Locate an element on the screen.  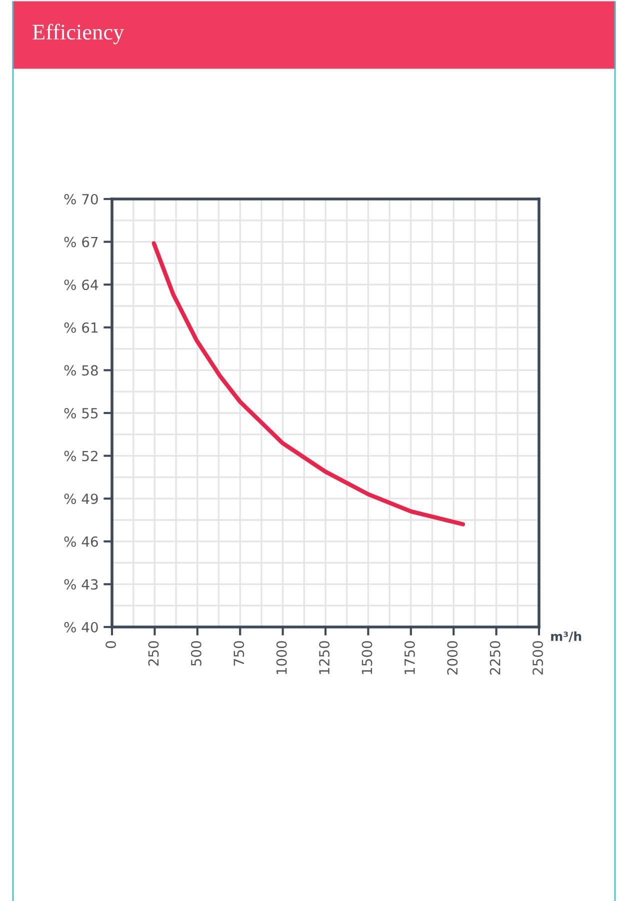
y-tick-label: % 52 is located at coordinates (81, 456).